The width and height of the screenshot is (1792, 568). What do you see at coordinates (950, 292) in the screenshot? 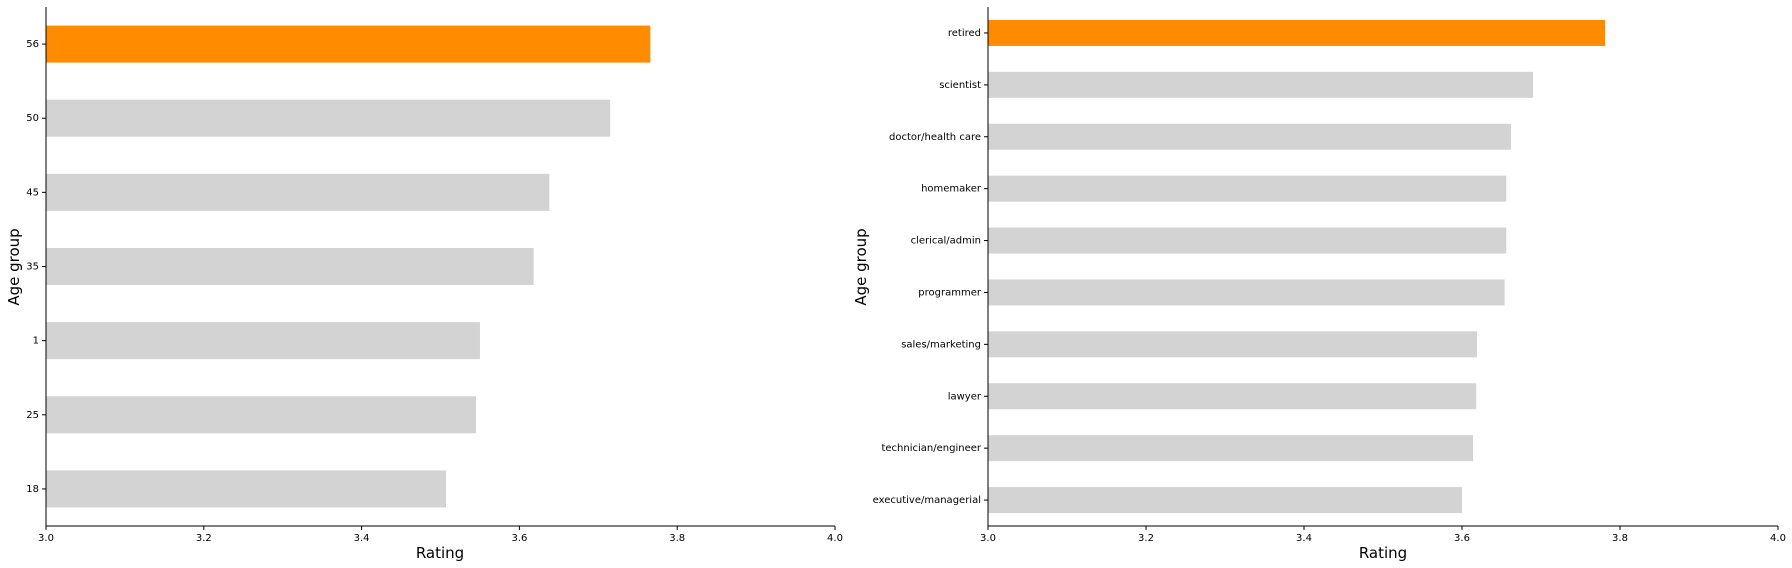
I see `y-tick-label: programmer` at bounding box center [950, 292].